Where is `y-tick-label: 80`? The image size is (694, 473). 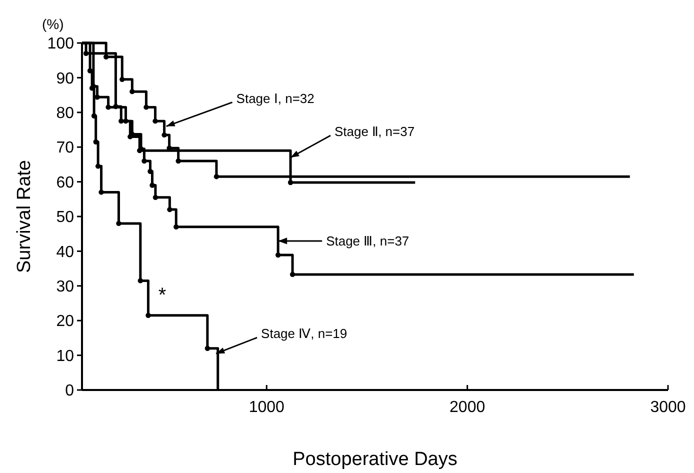 y-tick-label: 80 is located at coordinates (65, 113).